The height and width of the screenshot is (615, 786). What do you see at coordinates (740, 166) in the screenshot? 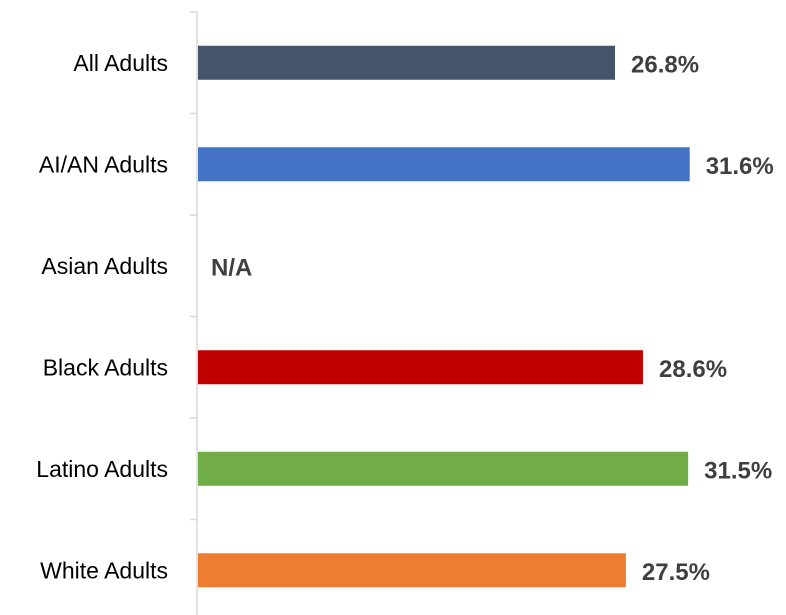
I see `data-label-ai-an-adults: 31.6%` at bounding box center [740, 166].